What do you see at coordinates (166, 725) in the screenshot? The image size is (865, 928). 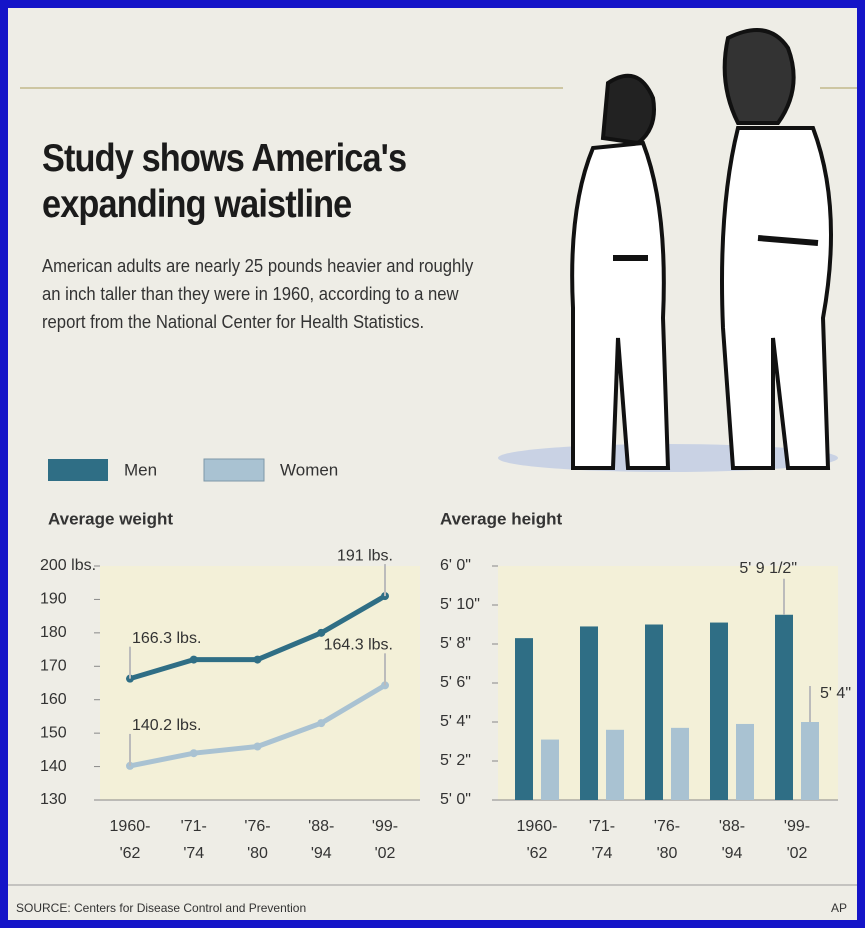 I see `value-label: 140.2 lbs.` at bounding box center [166, 725].